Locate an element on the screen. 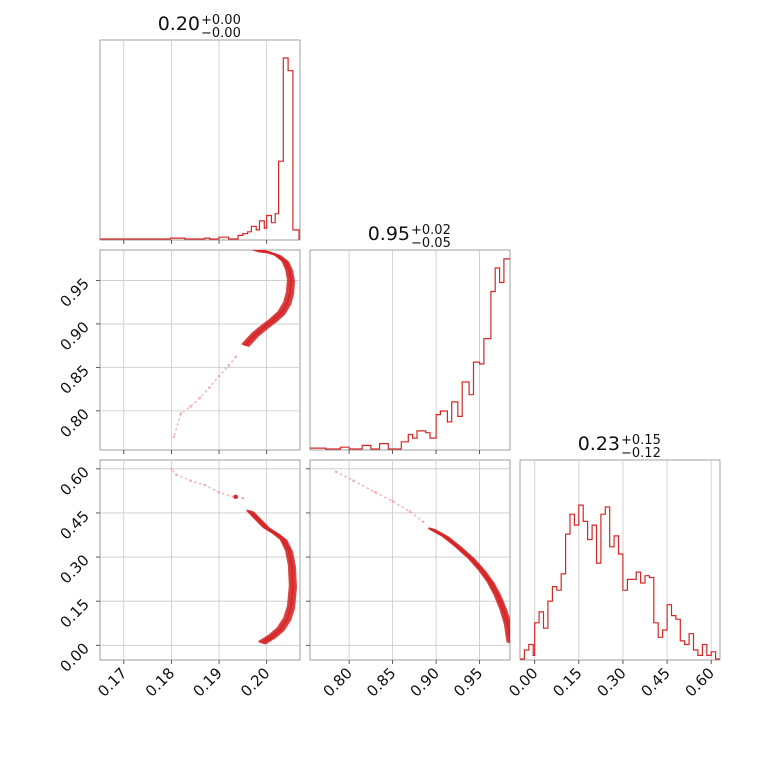  title-param2-median: 0.95 is located at coordinates (389, 234).